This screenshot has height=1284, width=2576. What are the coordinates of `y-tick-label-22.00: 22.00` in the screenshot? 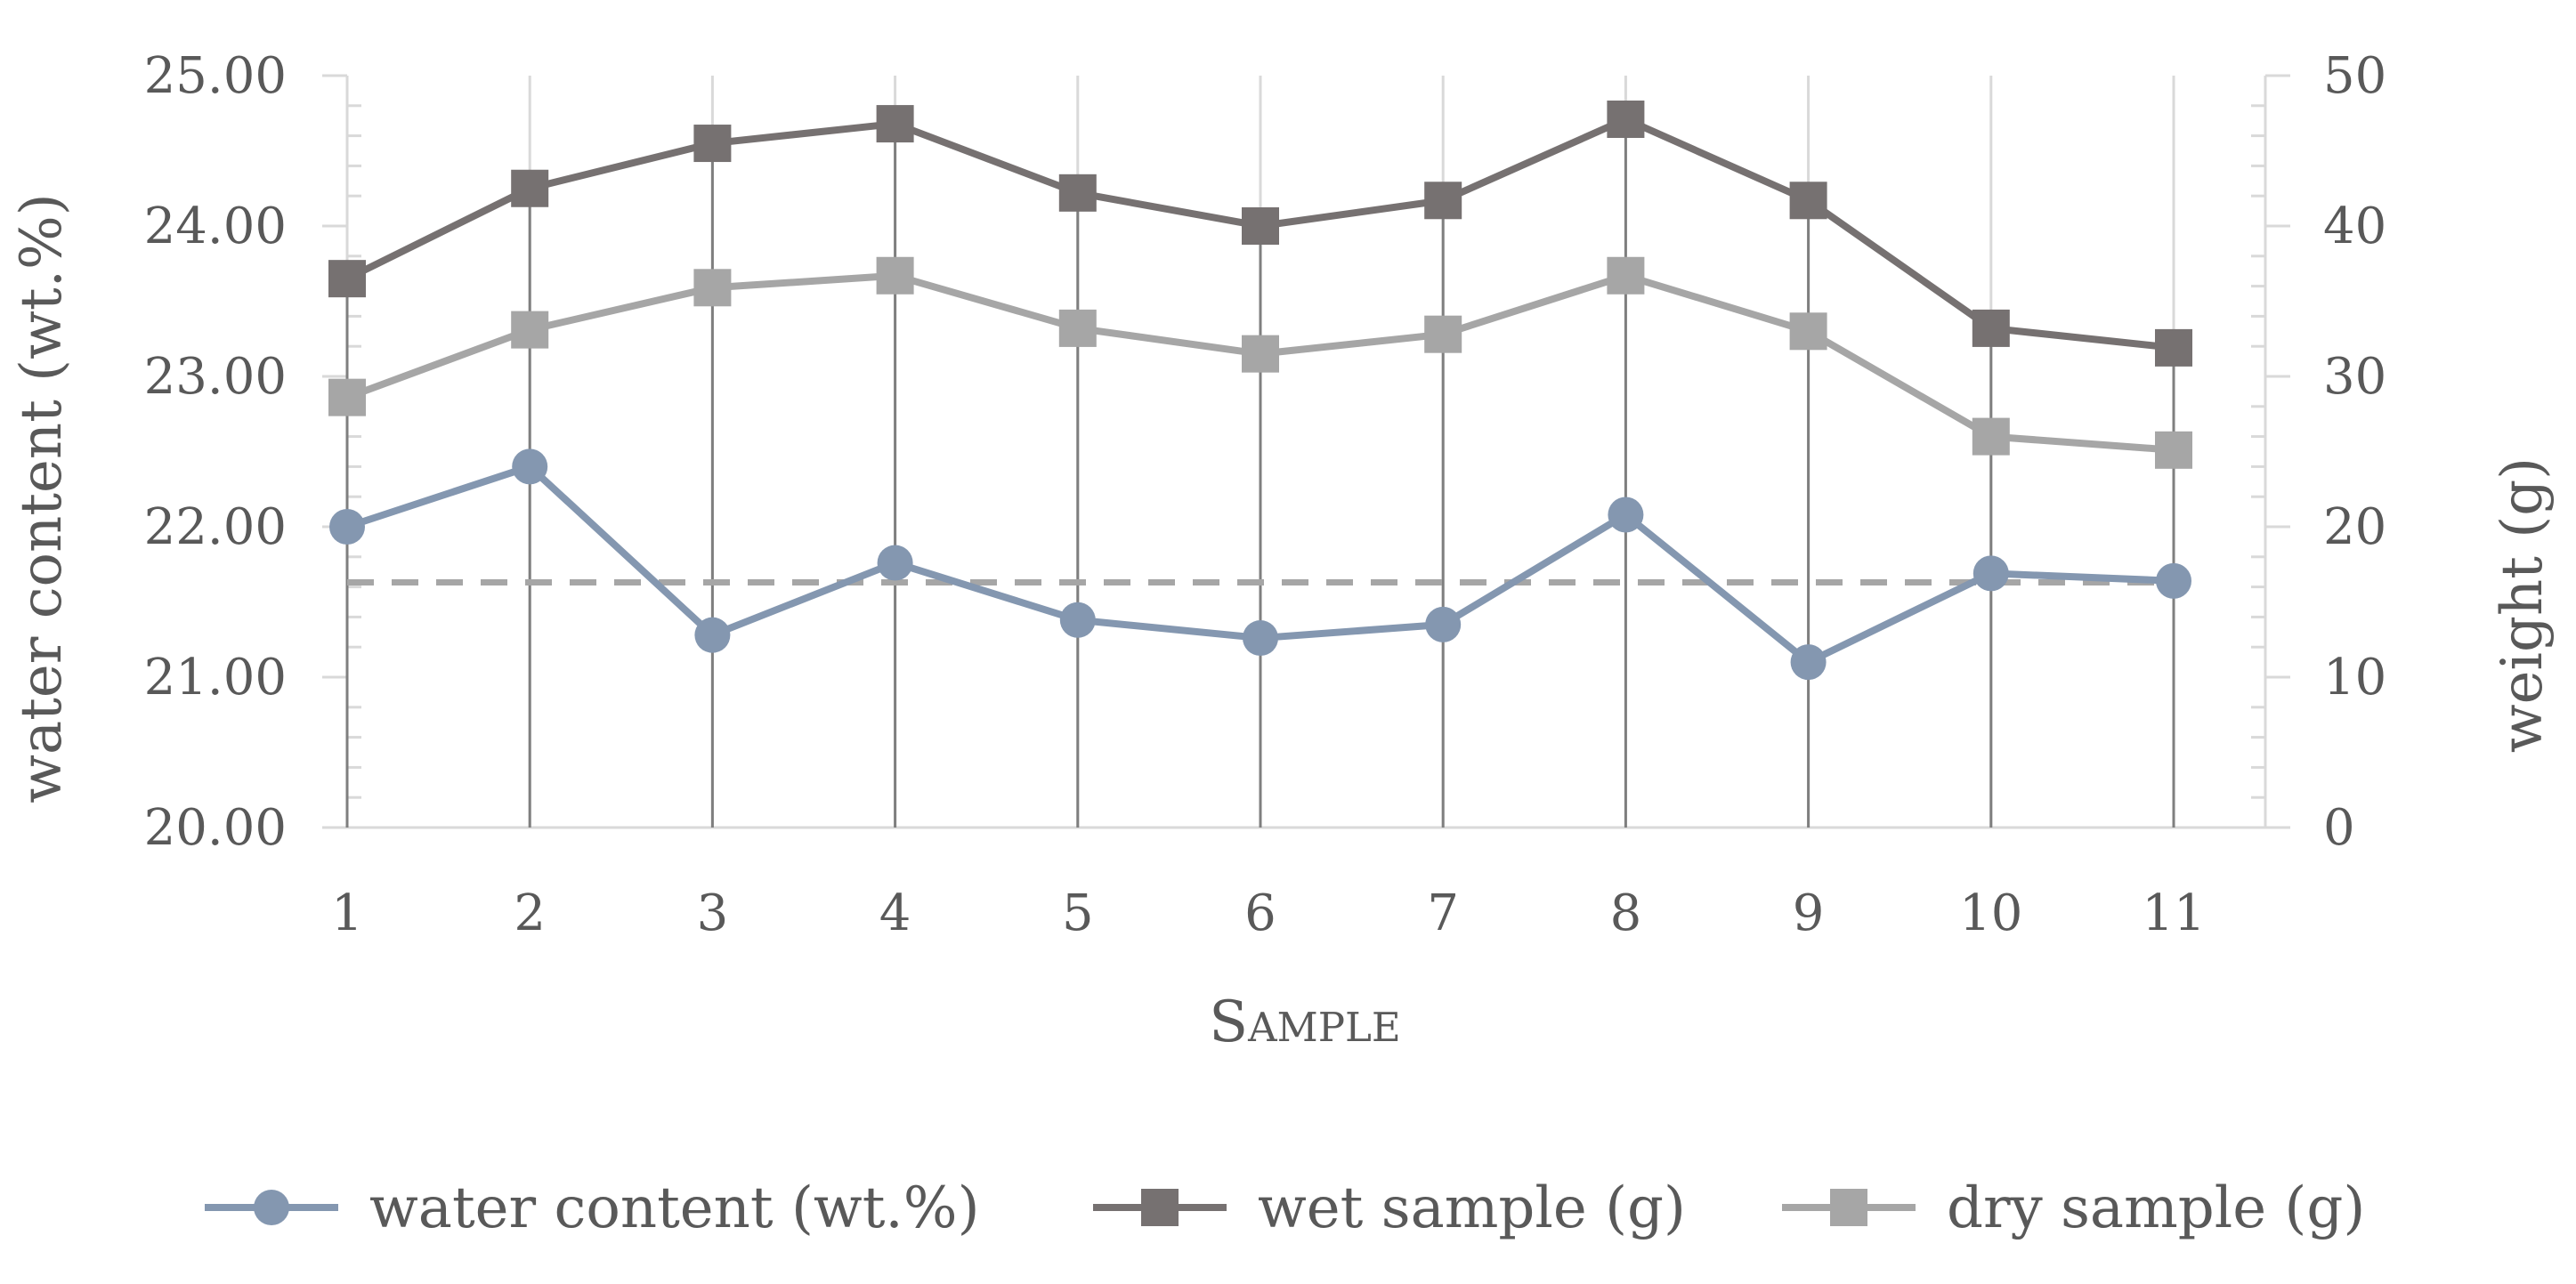 It's located at (216, 527).